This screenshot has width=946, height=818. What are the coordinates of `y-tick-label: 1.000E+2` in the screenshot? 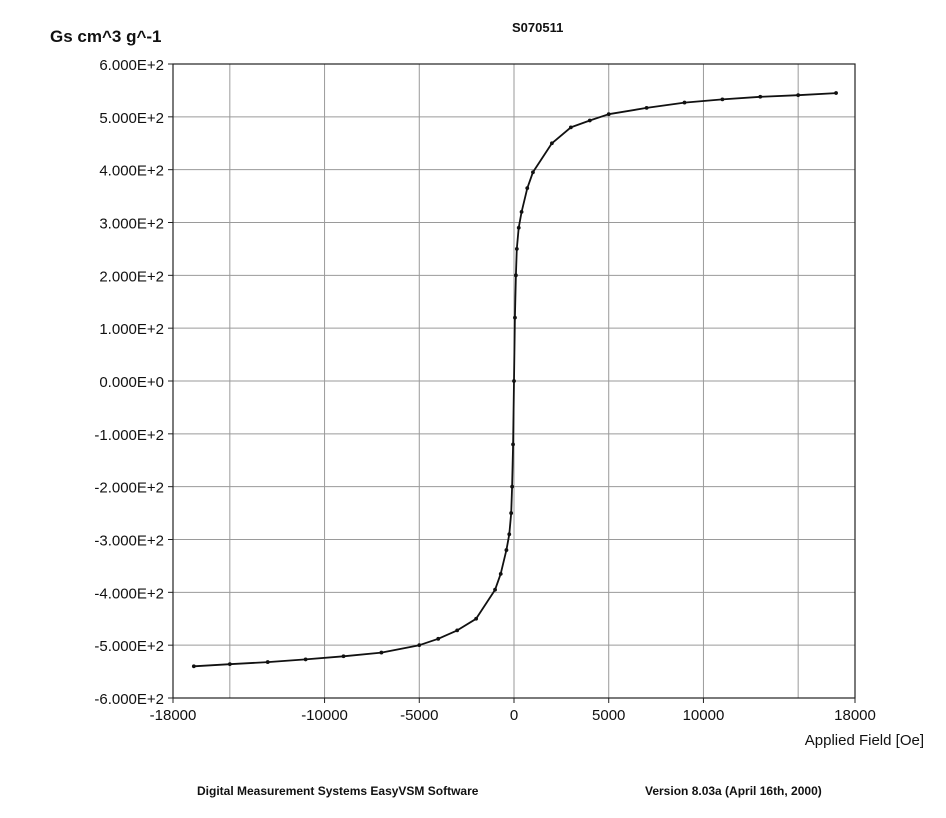 It's located at (131, 329).